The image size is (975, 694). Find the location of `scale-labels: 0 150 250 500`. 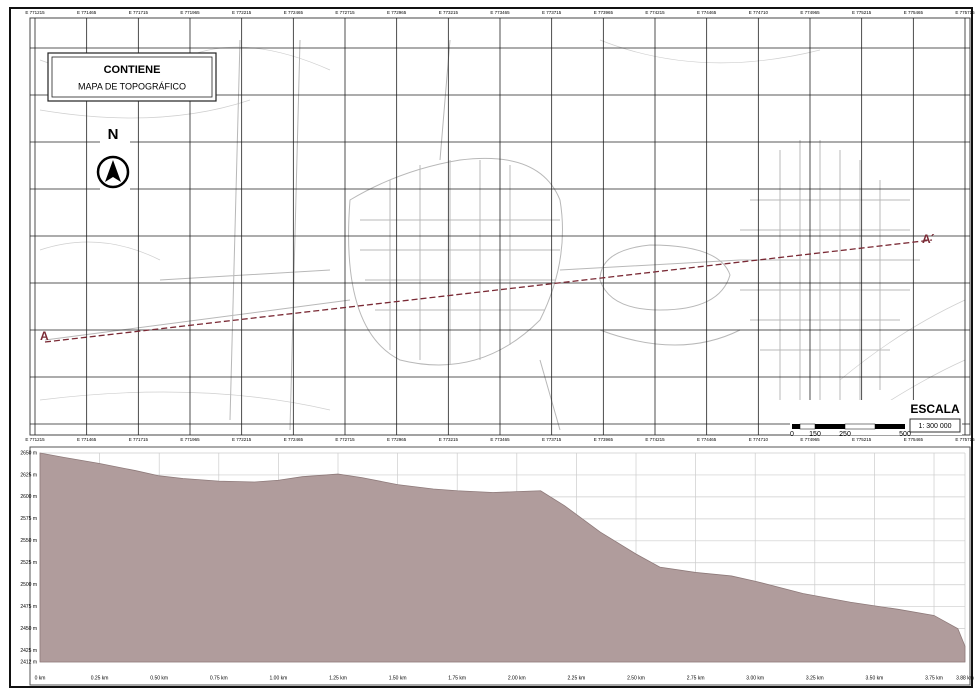

scale-labels: 0 150 250 500 is located at coordinates (850, 434).